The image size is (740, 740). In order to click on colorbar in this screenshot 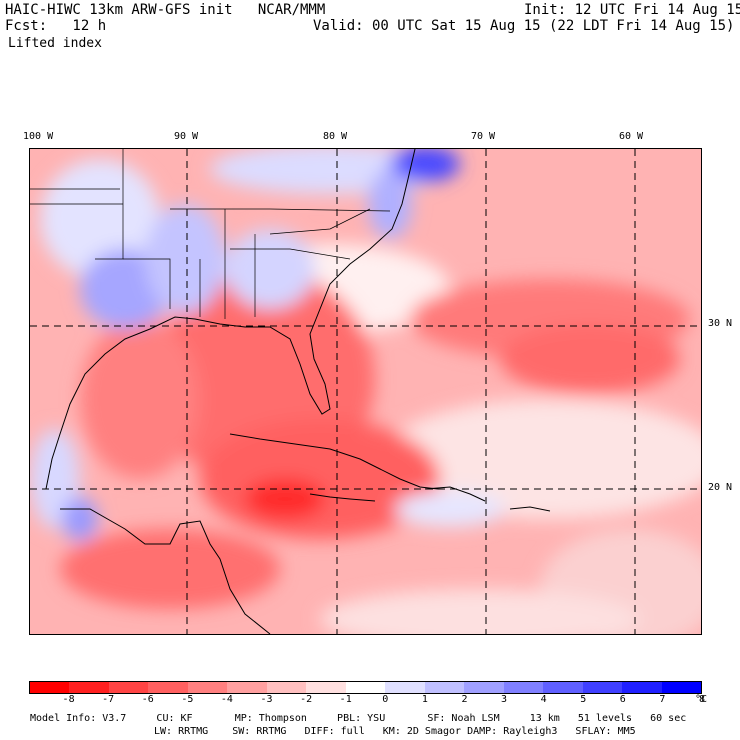, I will do `click(365, 687)`.